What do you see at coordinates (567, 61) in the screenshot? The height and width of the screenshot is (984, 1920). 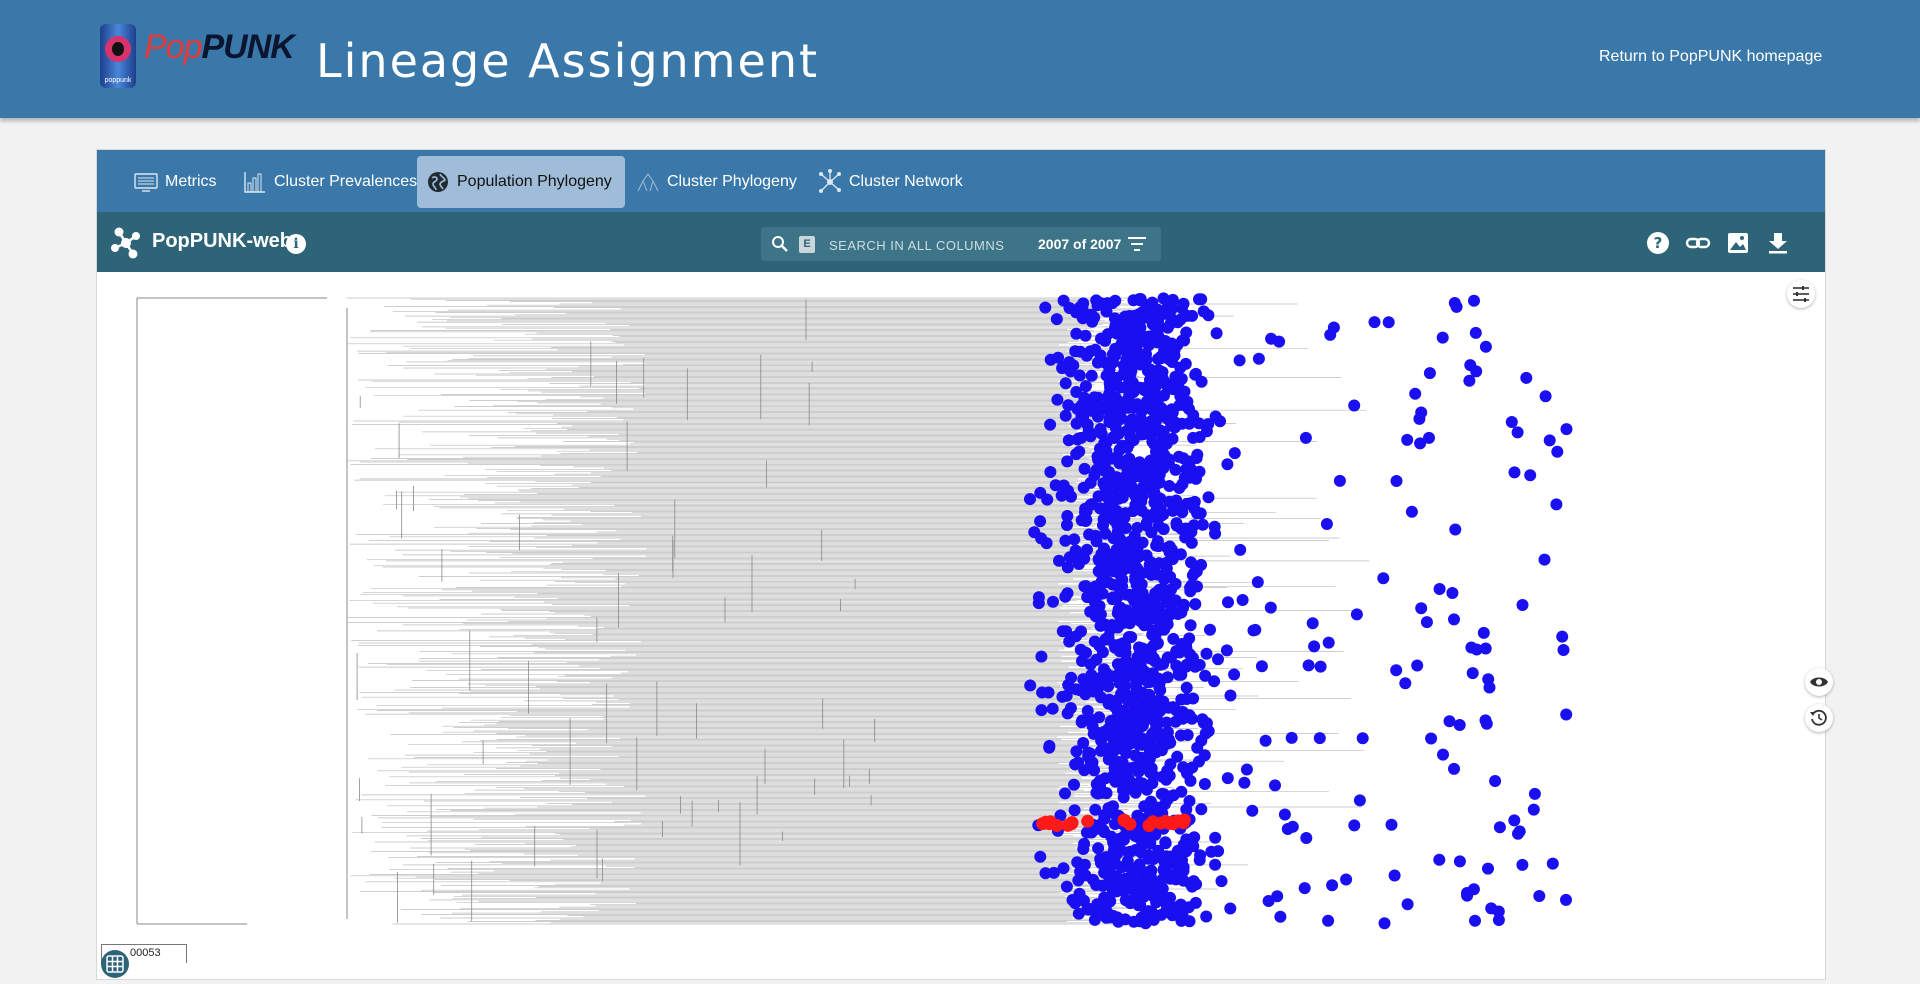 I see `page-title: Lineage Assignment` at bounding box center [567, 61].